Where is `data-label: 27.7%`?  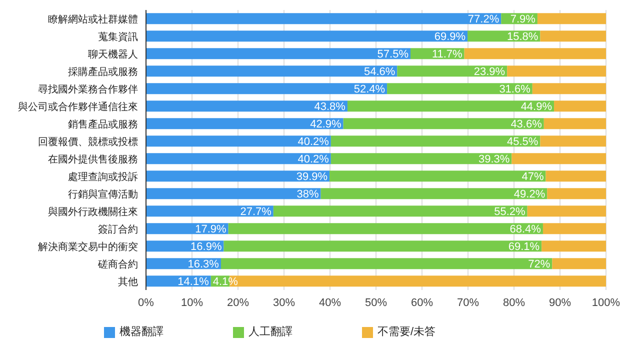 data-label: 27.7% is located at coordinates (256, 212).